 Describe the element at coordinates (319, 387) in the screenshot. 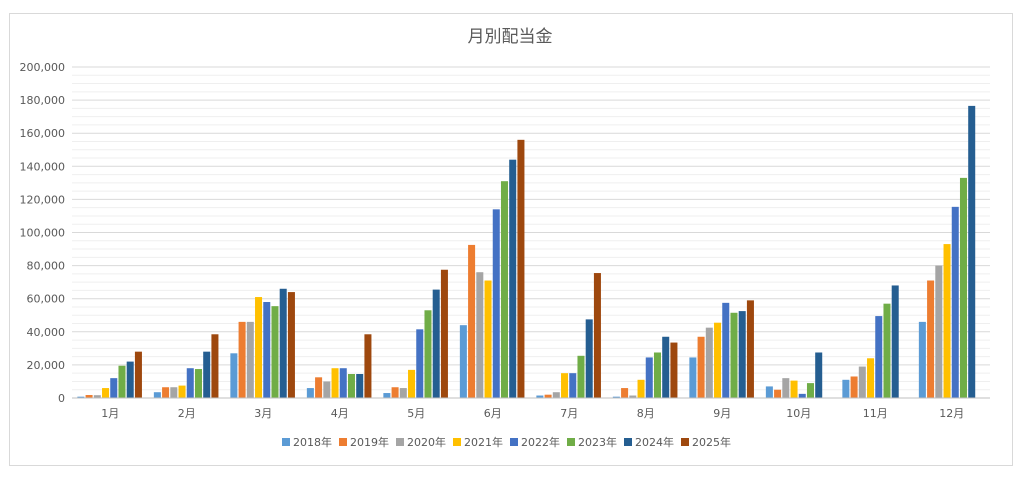

I see `bar-2019年-4月` at that location.